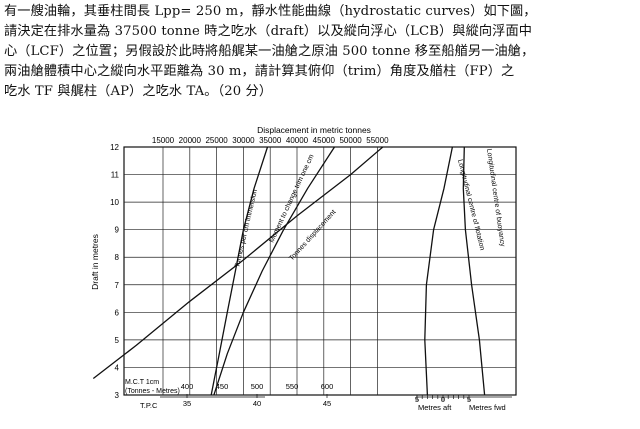  I want to click on displacement-tick-label: 50000, so click(350, 140).